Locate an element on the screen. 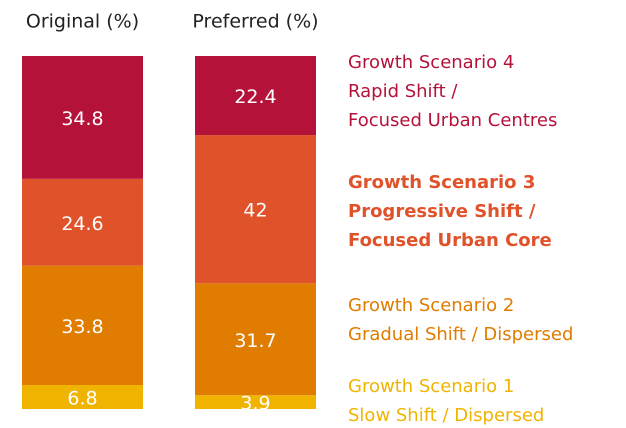 This screenshot has height=428, width=626. value-label: 33.8 is located at coordinates (82, 327).